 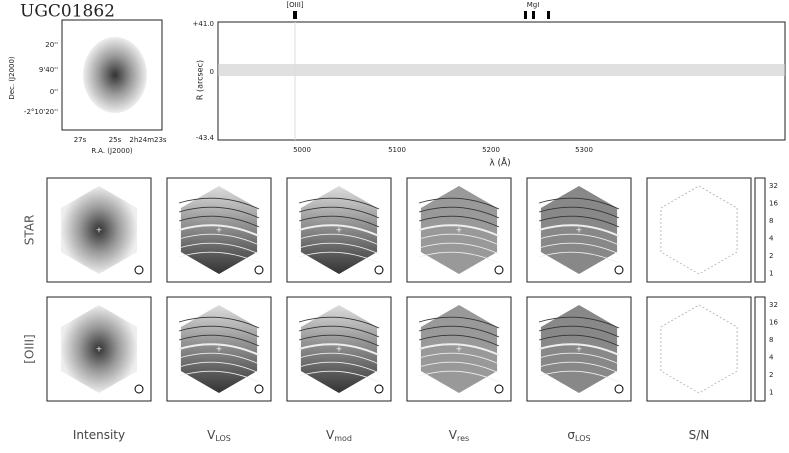 I want to click on column-sub: res, so click(x=463, y=438).